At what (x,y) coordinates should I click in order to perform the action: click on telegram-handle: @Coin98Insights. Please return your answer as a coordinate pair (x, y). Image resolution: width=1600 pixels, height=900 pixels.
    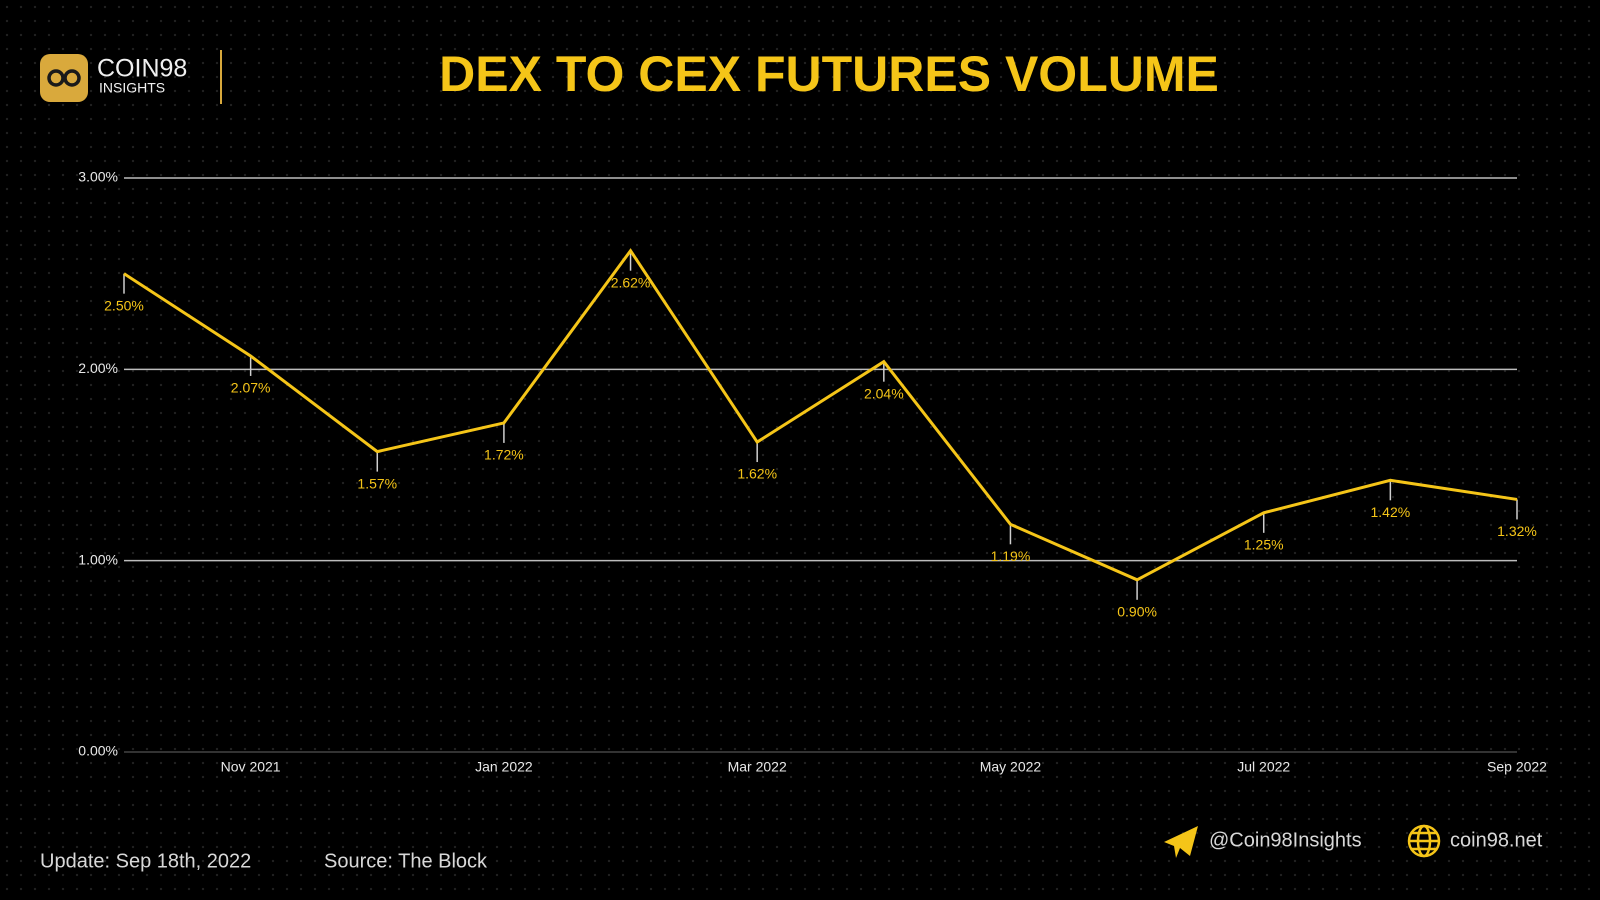
    Looking at the image, I should click on (1285, 840).